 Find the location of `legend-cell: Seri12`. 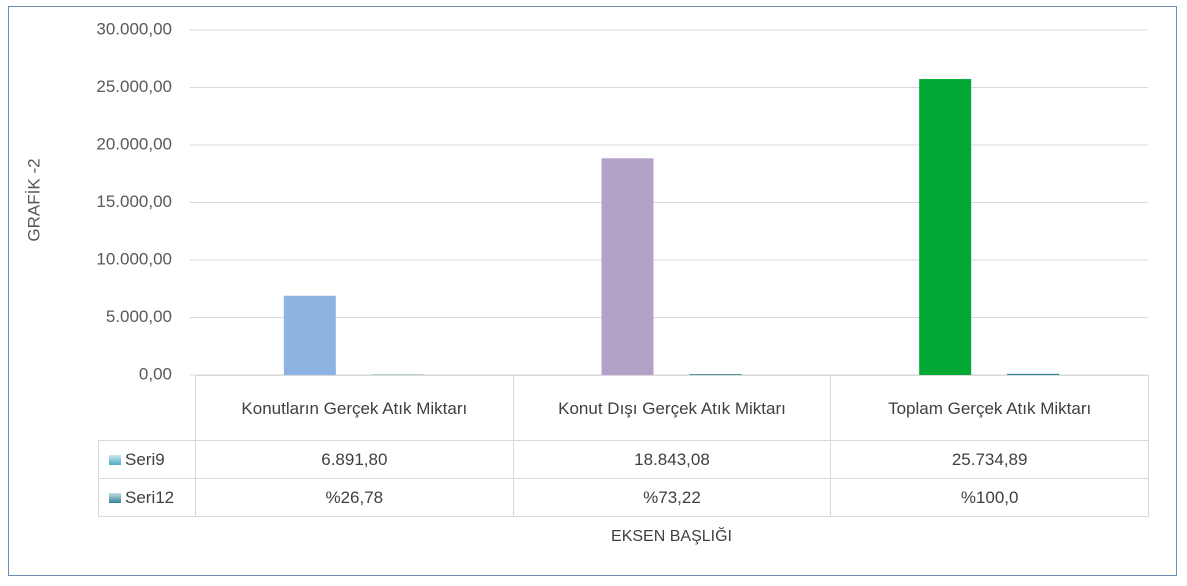

legend-cell: Seri12 is located at coordinates (147, 497).